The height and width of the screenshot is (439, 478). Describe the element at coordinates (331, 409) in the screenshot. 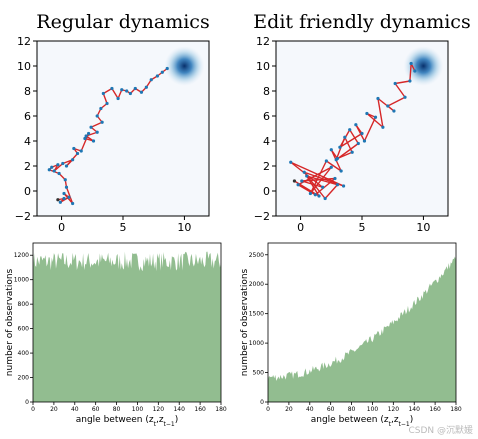

I see `x-tick-label: 60` at that location.